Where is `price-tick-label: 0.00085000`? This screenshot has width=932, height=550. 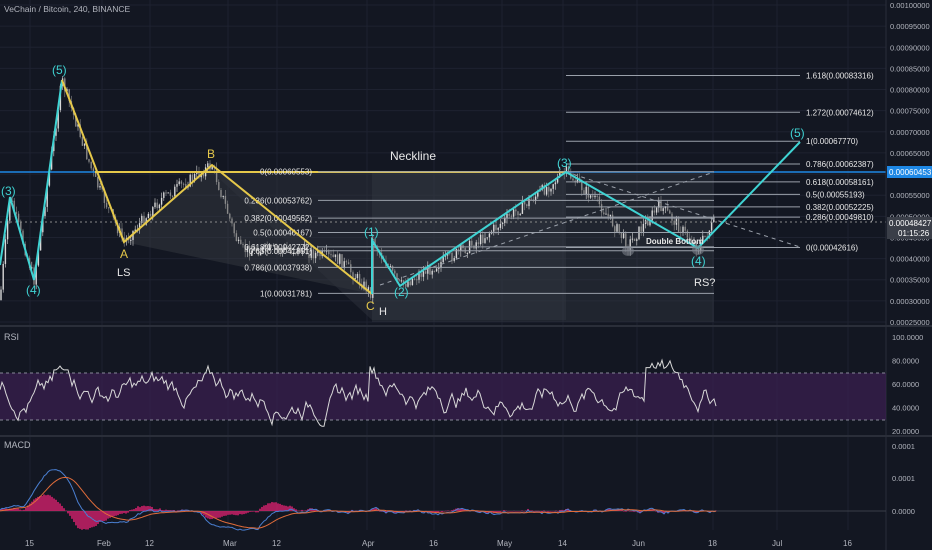
price-tick-label: 0.00085000 is located at coordinates (910, 68).